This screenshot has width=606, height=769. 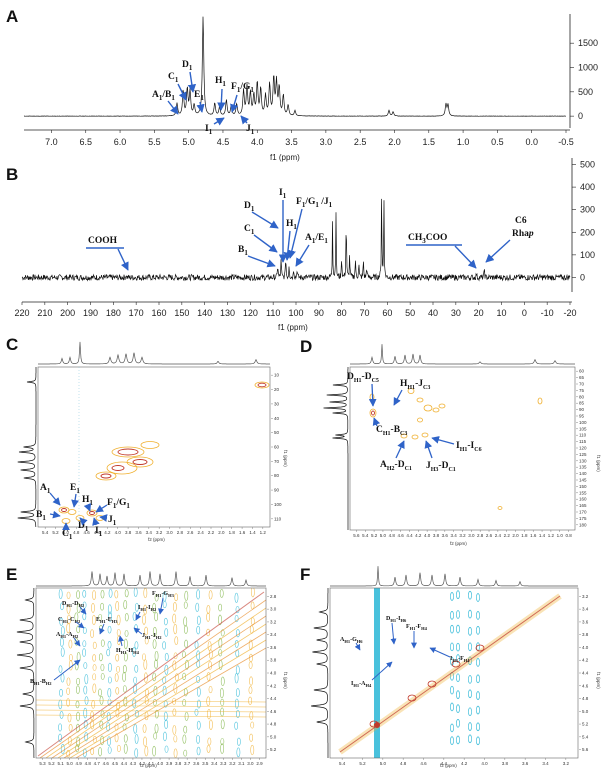 What do you see at coordinates (415, 385) in the screenshot?
I see `ann-d-l2: HH1-JC3` at bounding box center [415, 385].